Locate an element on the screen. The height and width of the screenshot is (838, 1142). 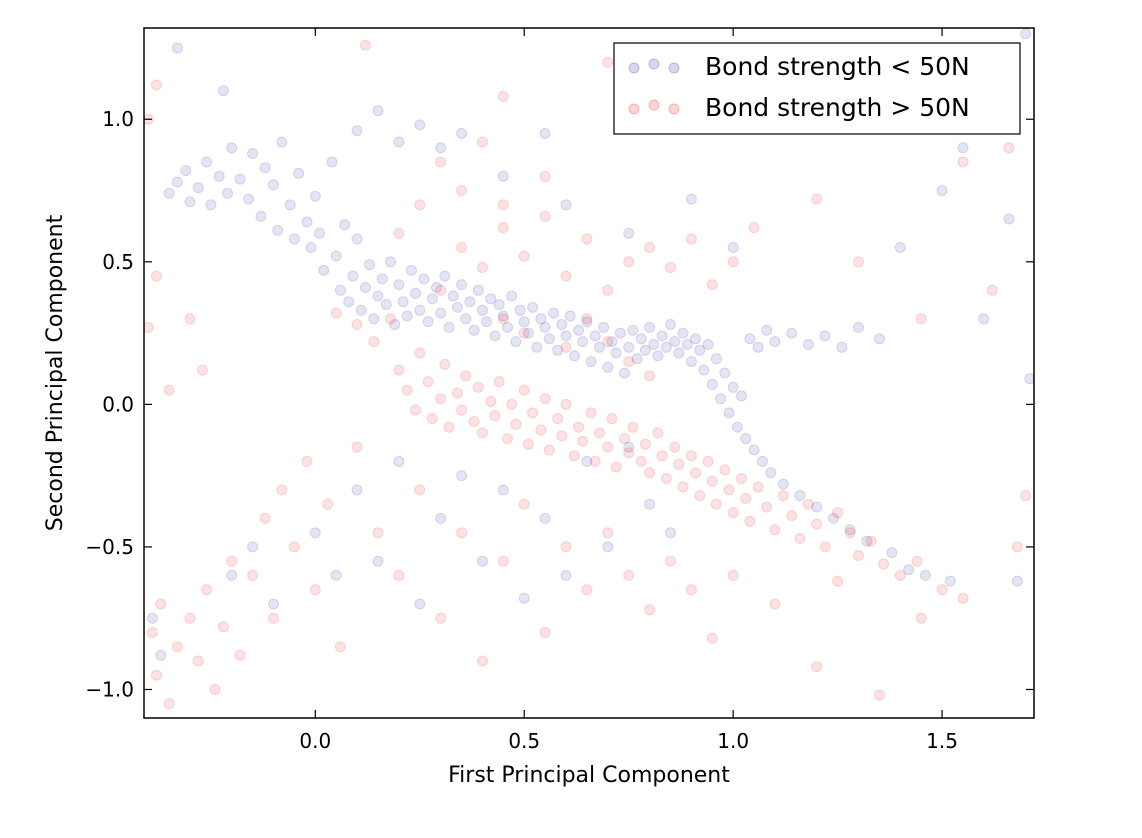
x-tick-label: 0.5 is located at coordinates (524, 741).